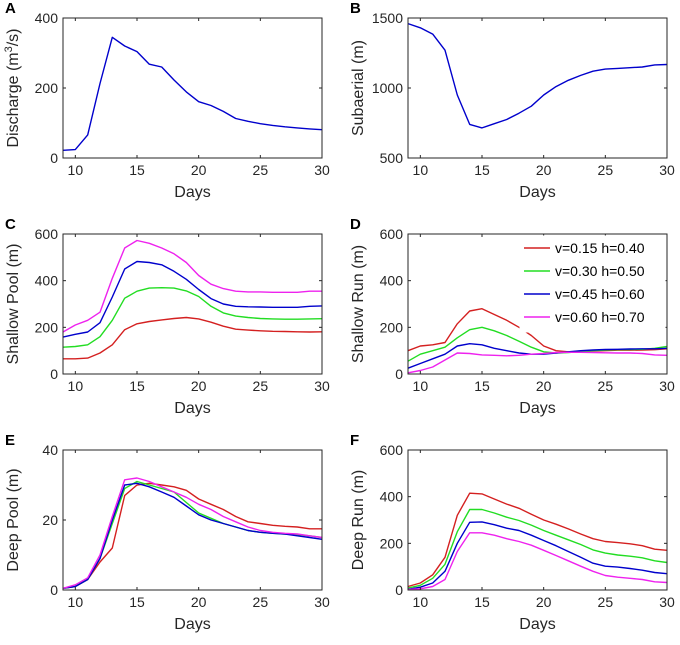 The width and height of the screenshot is (680, 645). Describe the element at coordinates (512, 100) in the screenshot. I see `chart-panel-b: 10 15 20 25 30 500 1000 1500 Days Subaerial (m) B` at that location.